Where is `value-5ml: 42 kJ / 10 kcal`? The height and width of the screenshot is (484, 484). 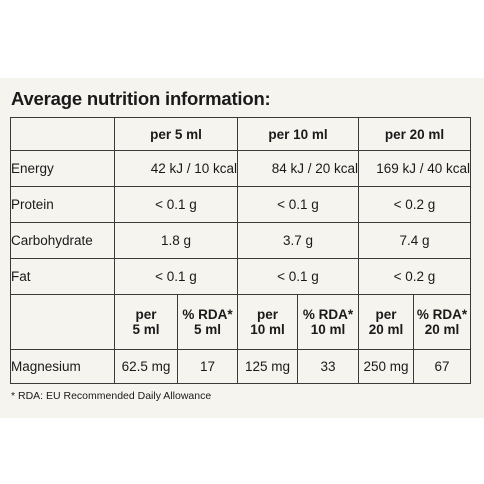 value-5ml: 42 kJ / 10 kcal is located at coordinates (176, 168).